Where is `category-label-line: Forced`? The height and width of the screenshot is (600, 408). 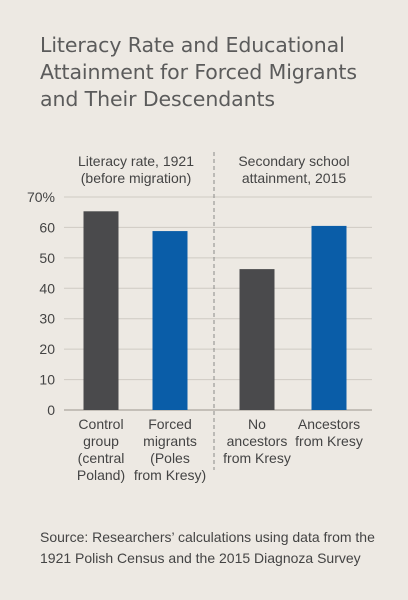 category-label-line: Forced is located at coordinates (170, 424).